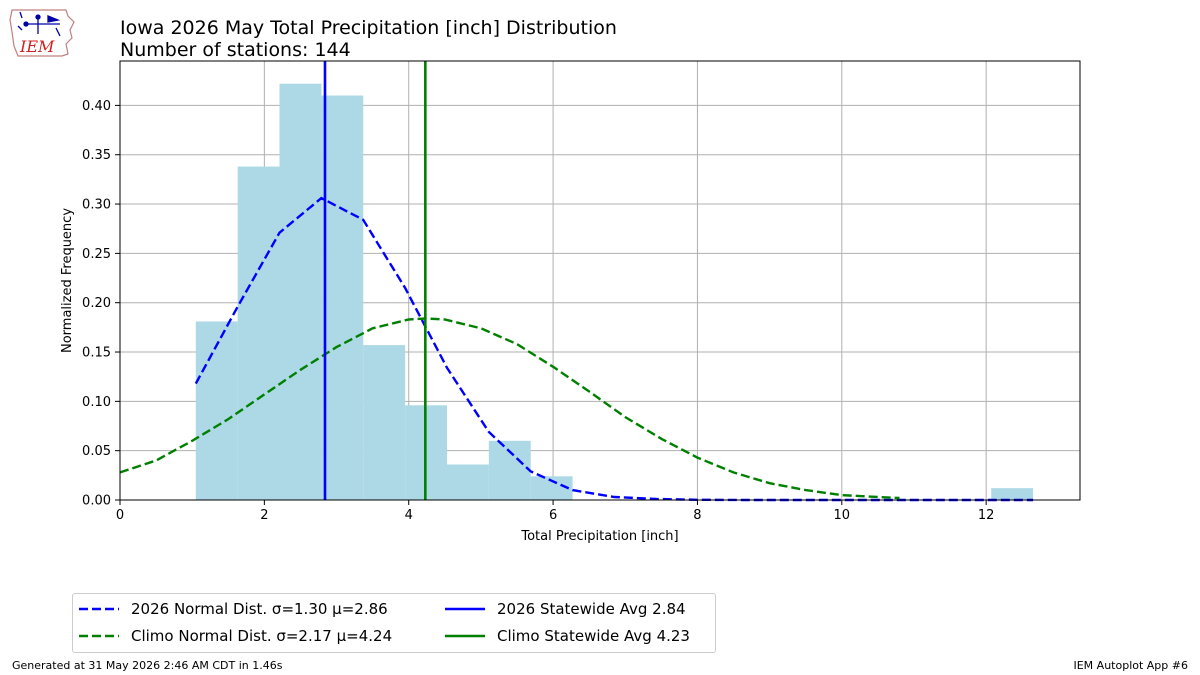 Image resolution: width=1200 pixels, height=675 pixels. I want to click on weather-instrument-icon, so click(39, 24).